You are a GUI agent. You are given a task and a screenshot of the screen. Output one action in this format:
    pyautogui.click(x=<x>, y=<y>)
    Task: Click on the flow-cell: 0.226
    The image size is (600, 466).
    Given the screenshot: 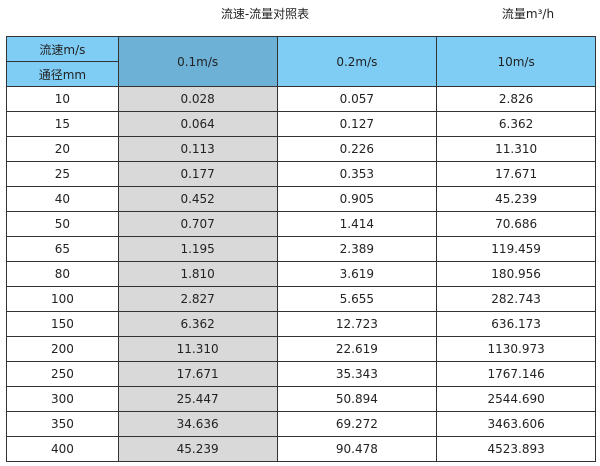 What is the action you would take?
    pyautogui.click(x=357, y=149)
    